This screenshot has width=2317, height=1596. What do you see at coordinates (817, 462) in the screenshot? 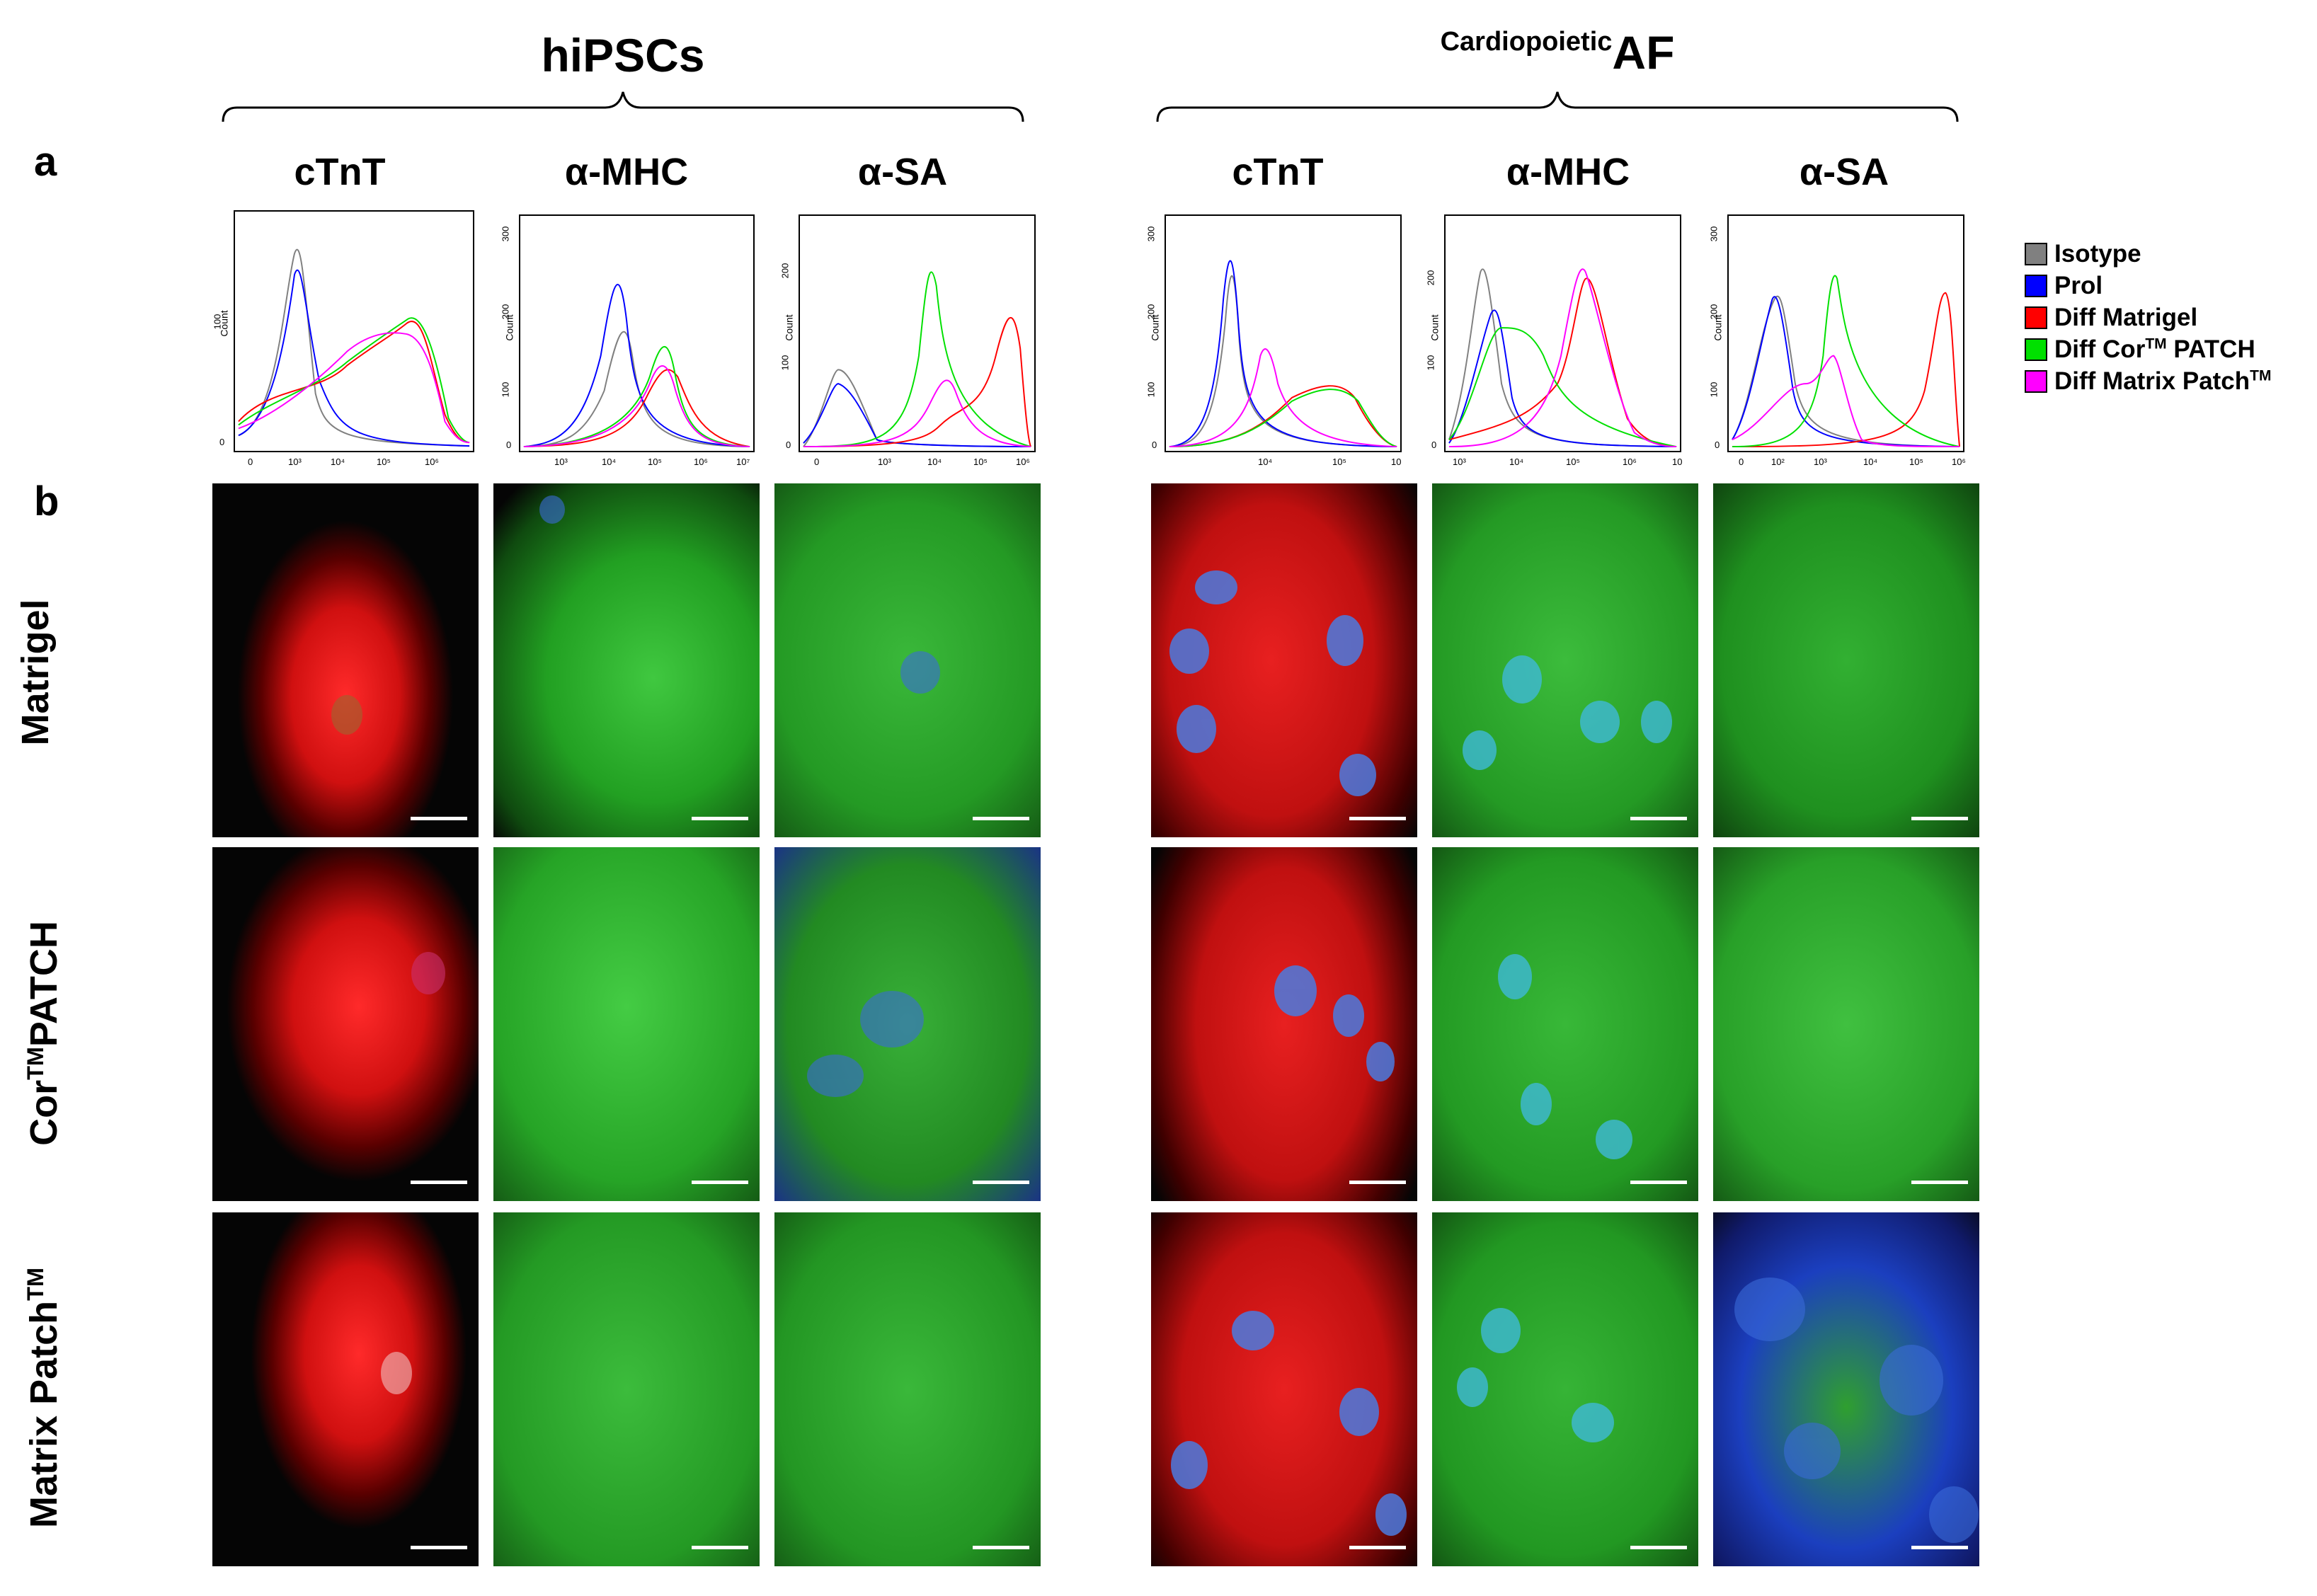
I see `histogram-hipscs-asa-xtick-0: 0` at bounding box center [817, 462].